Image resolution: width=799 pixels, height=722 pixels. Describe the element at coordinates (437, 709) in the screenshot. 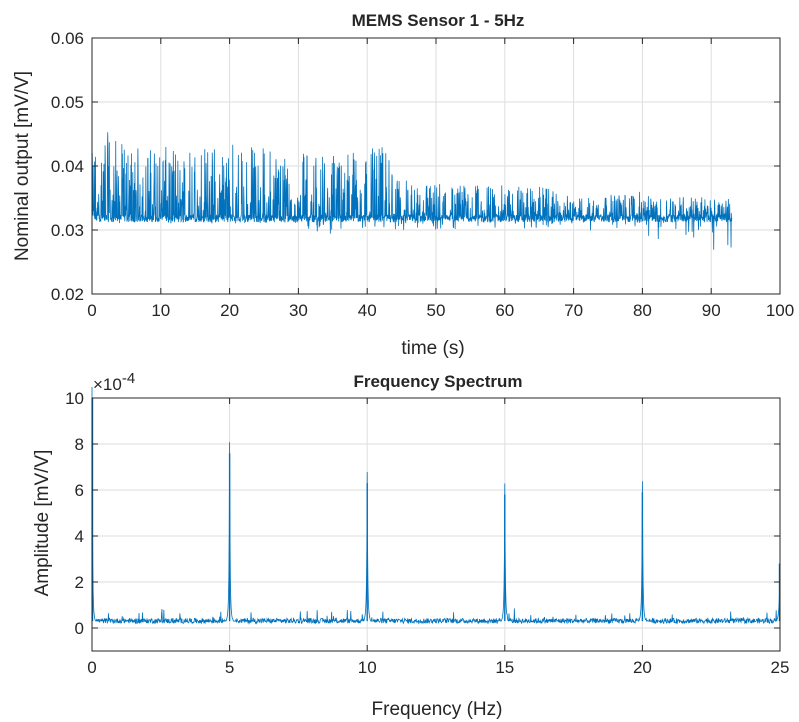

I see `spectrum-xlabel: Frequency (Hz)` at that location.